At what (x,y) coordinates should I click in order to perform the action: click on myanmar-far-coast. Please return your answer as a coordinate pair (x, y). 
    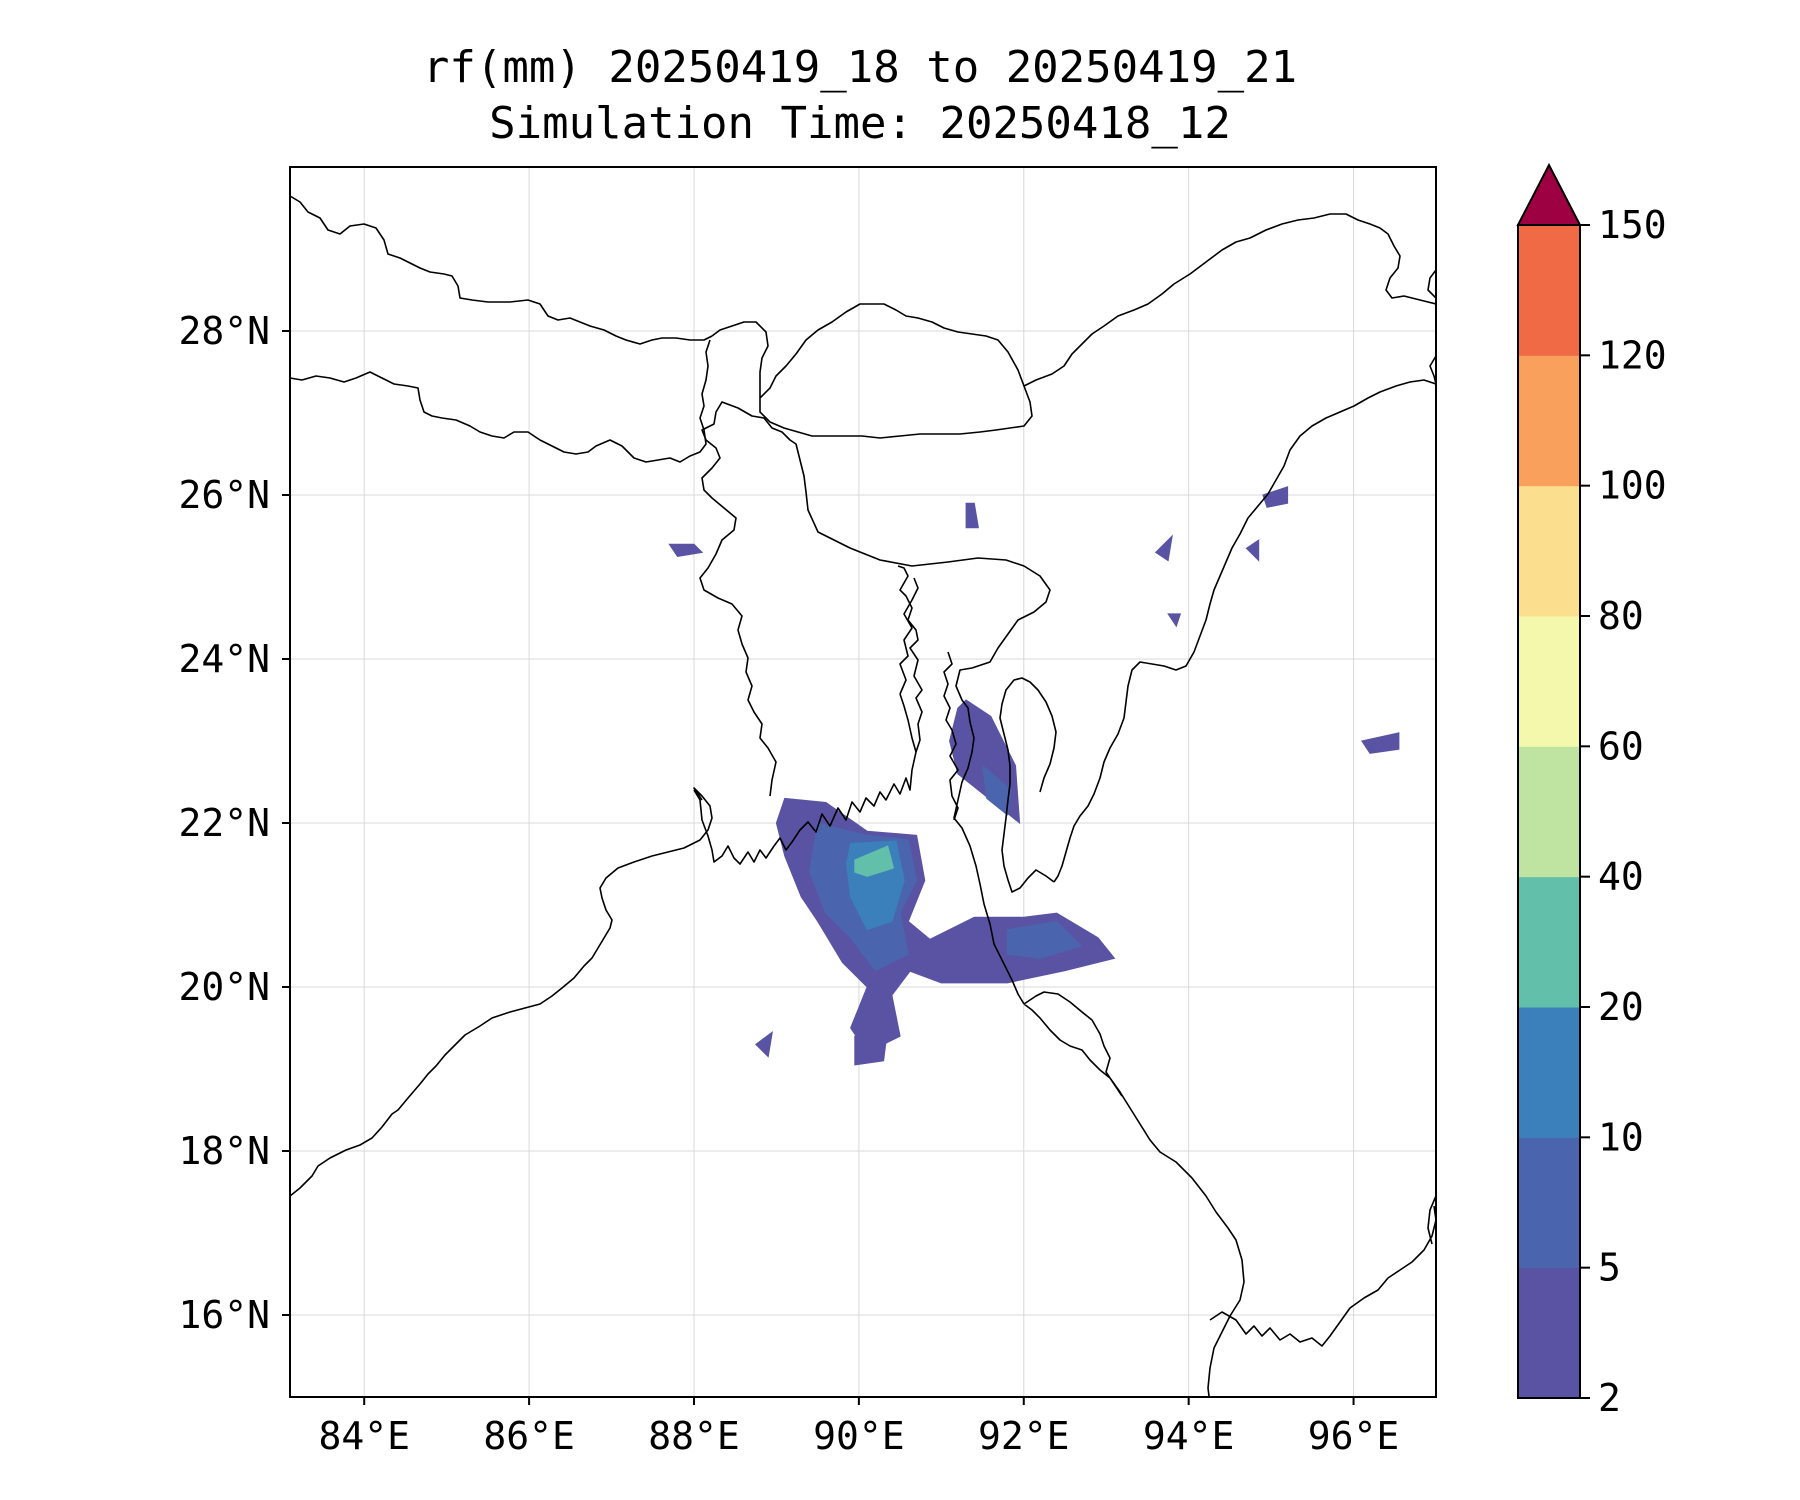
    Looking at the image, I should click on (1431, 1220).